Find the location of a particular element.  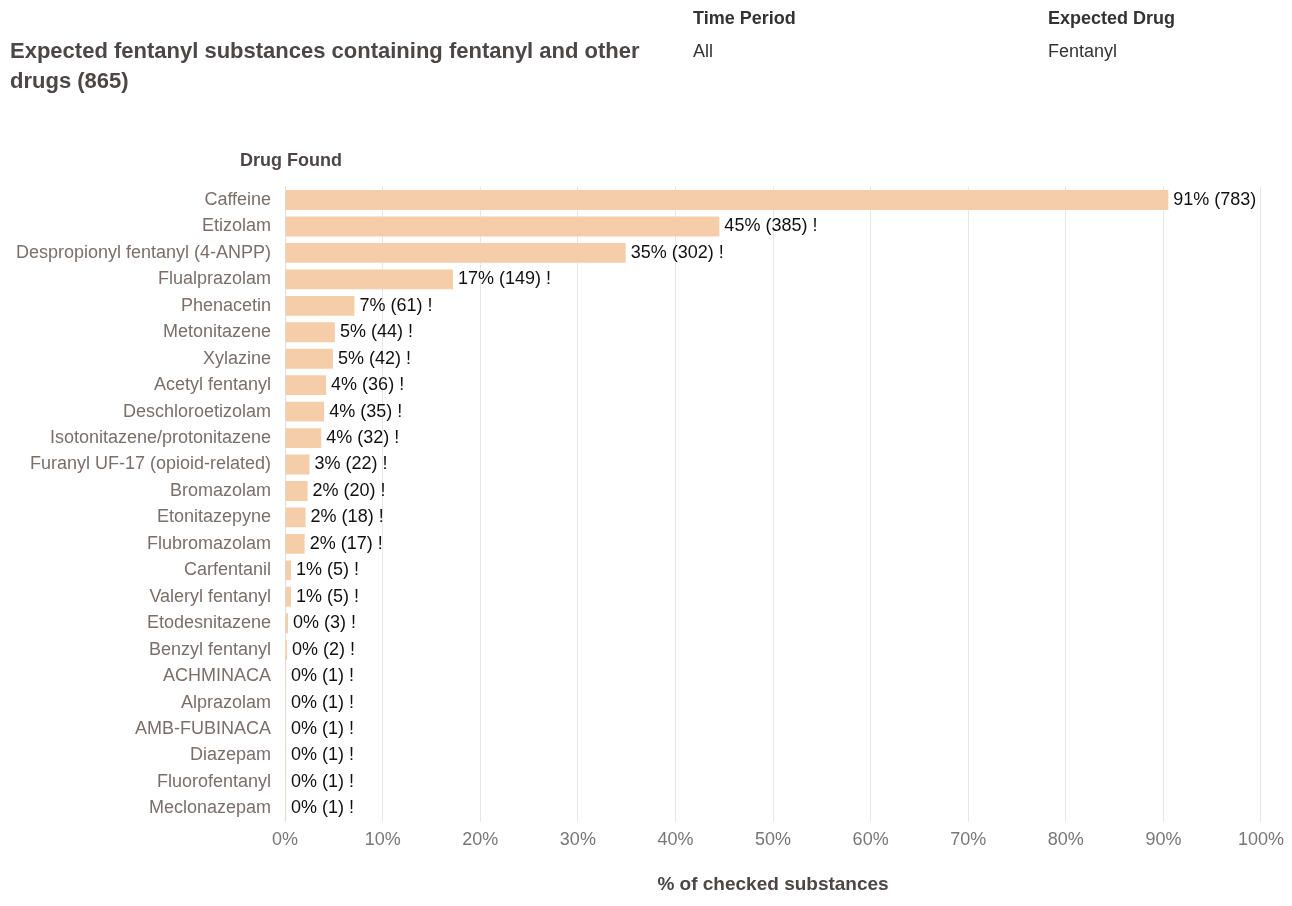

data-label: 45% (385) ! is located at coordinates (771, 225).